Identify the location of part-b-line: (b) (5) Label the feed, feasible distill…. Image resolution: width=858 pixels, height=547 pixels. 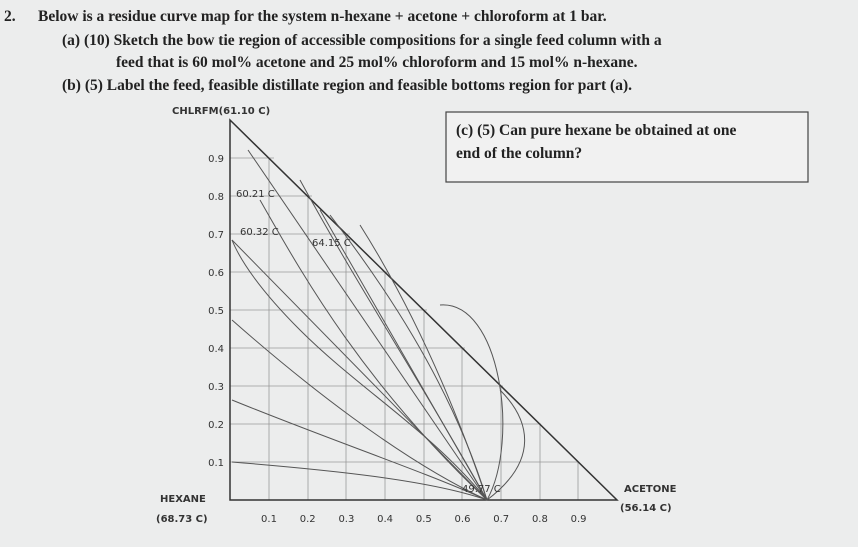
(347, 85).